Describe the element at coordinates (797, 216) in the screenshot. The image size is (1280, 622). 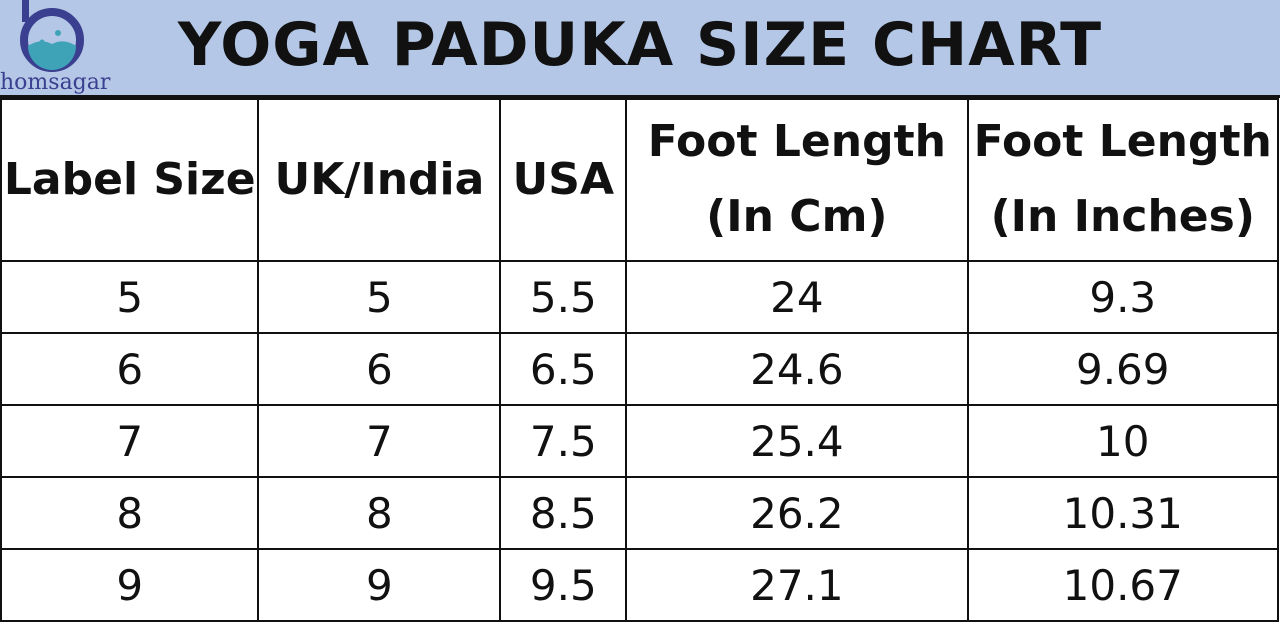
I see `column-header-line: (In Cm)` at that location.